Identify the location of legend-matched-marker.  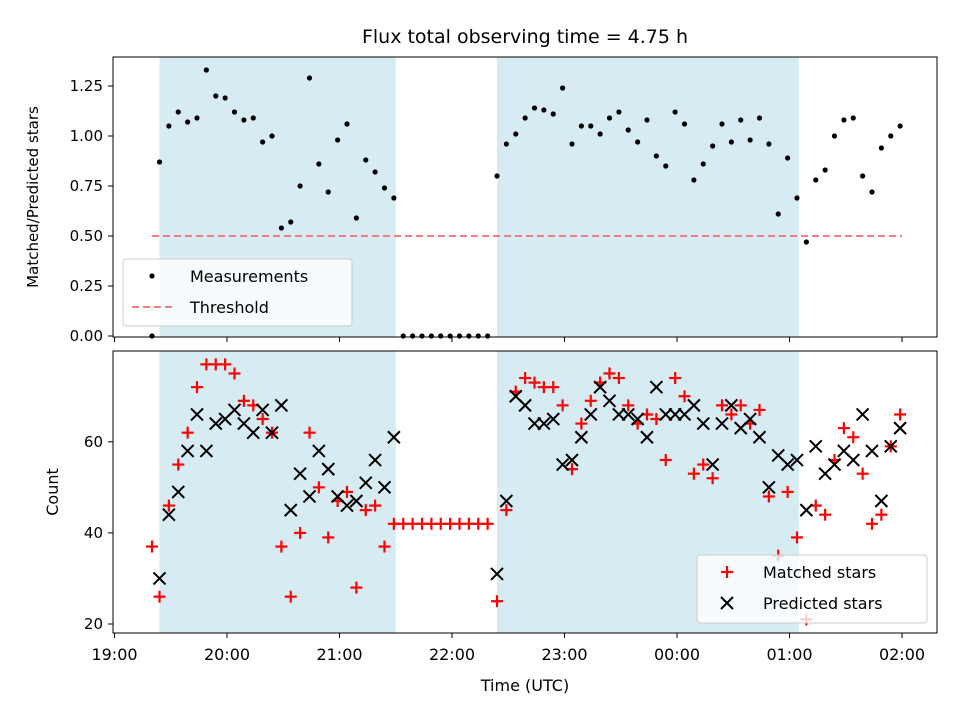
(727, 572).